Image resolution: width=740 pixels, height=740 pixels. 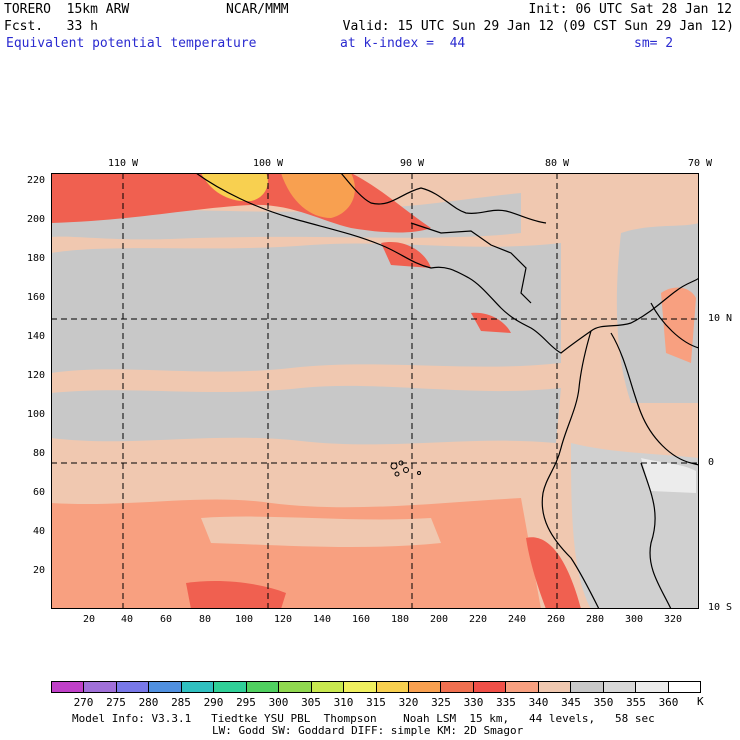 I want to click on y-tick-label: 100, so click(x=35, y=414).